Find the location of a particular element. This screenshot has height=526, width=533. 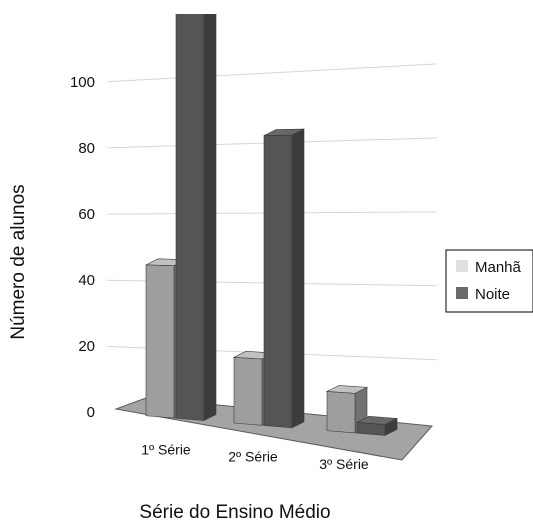

legend-swatch-manha is located at coordinates (462, 266).